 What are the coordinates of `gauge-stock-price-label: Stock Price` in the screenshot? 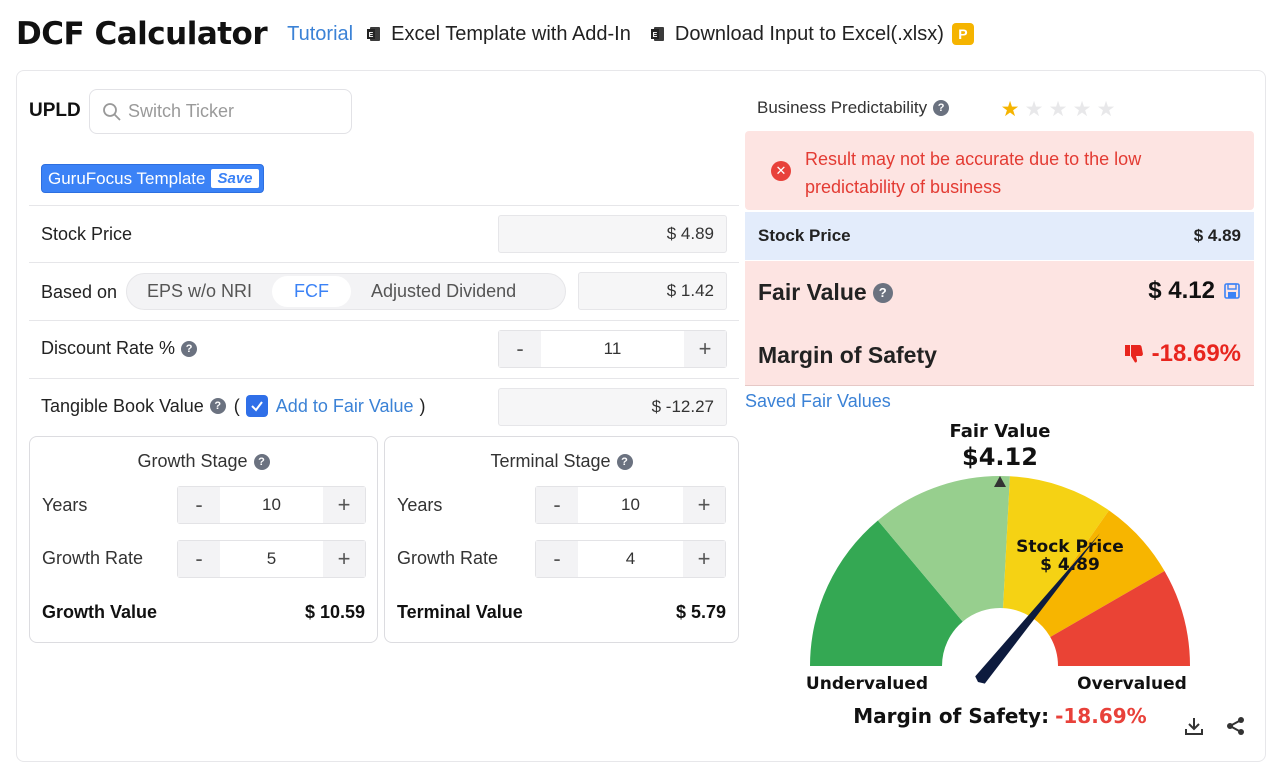 It's located at (1070, 547).